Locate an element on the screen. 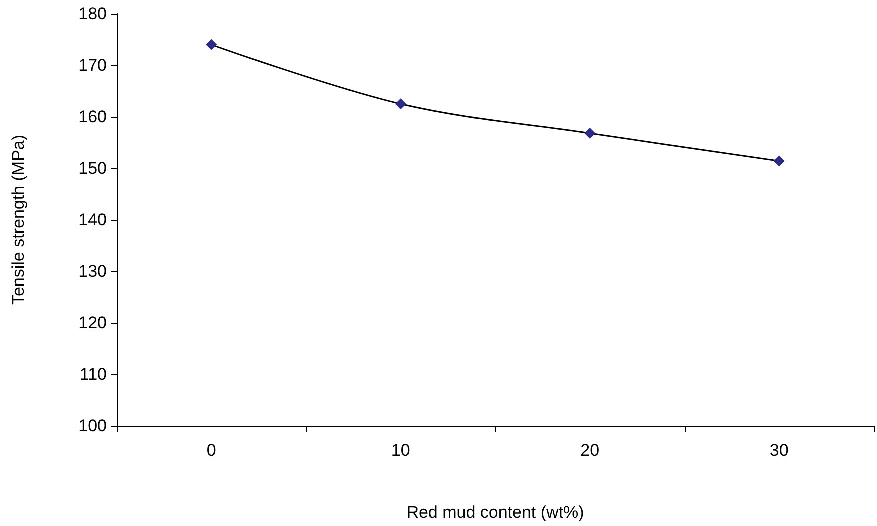 The height and width of the screenshot is (526, 877). y-tick-label: 100 is located at coordinates (92, 426).